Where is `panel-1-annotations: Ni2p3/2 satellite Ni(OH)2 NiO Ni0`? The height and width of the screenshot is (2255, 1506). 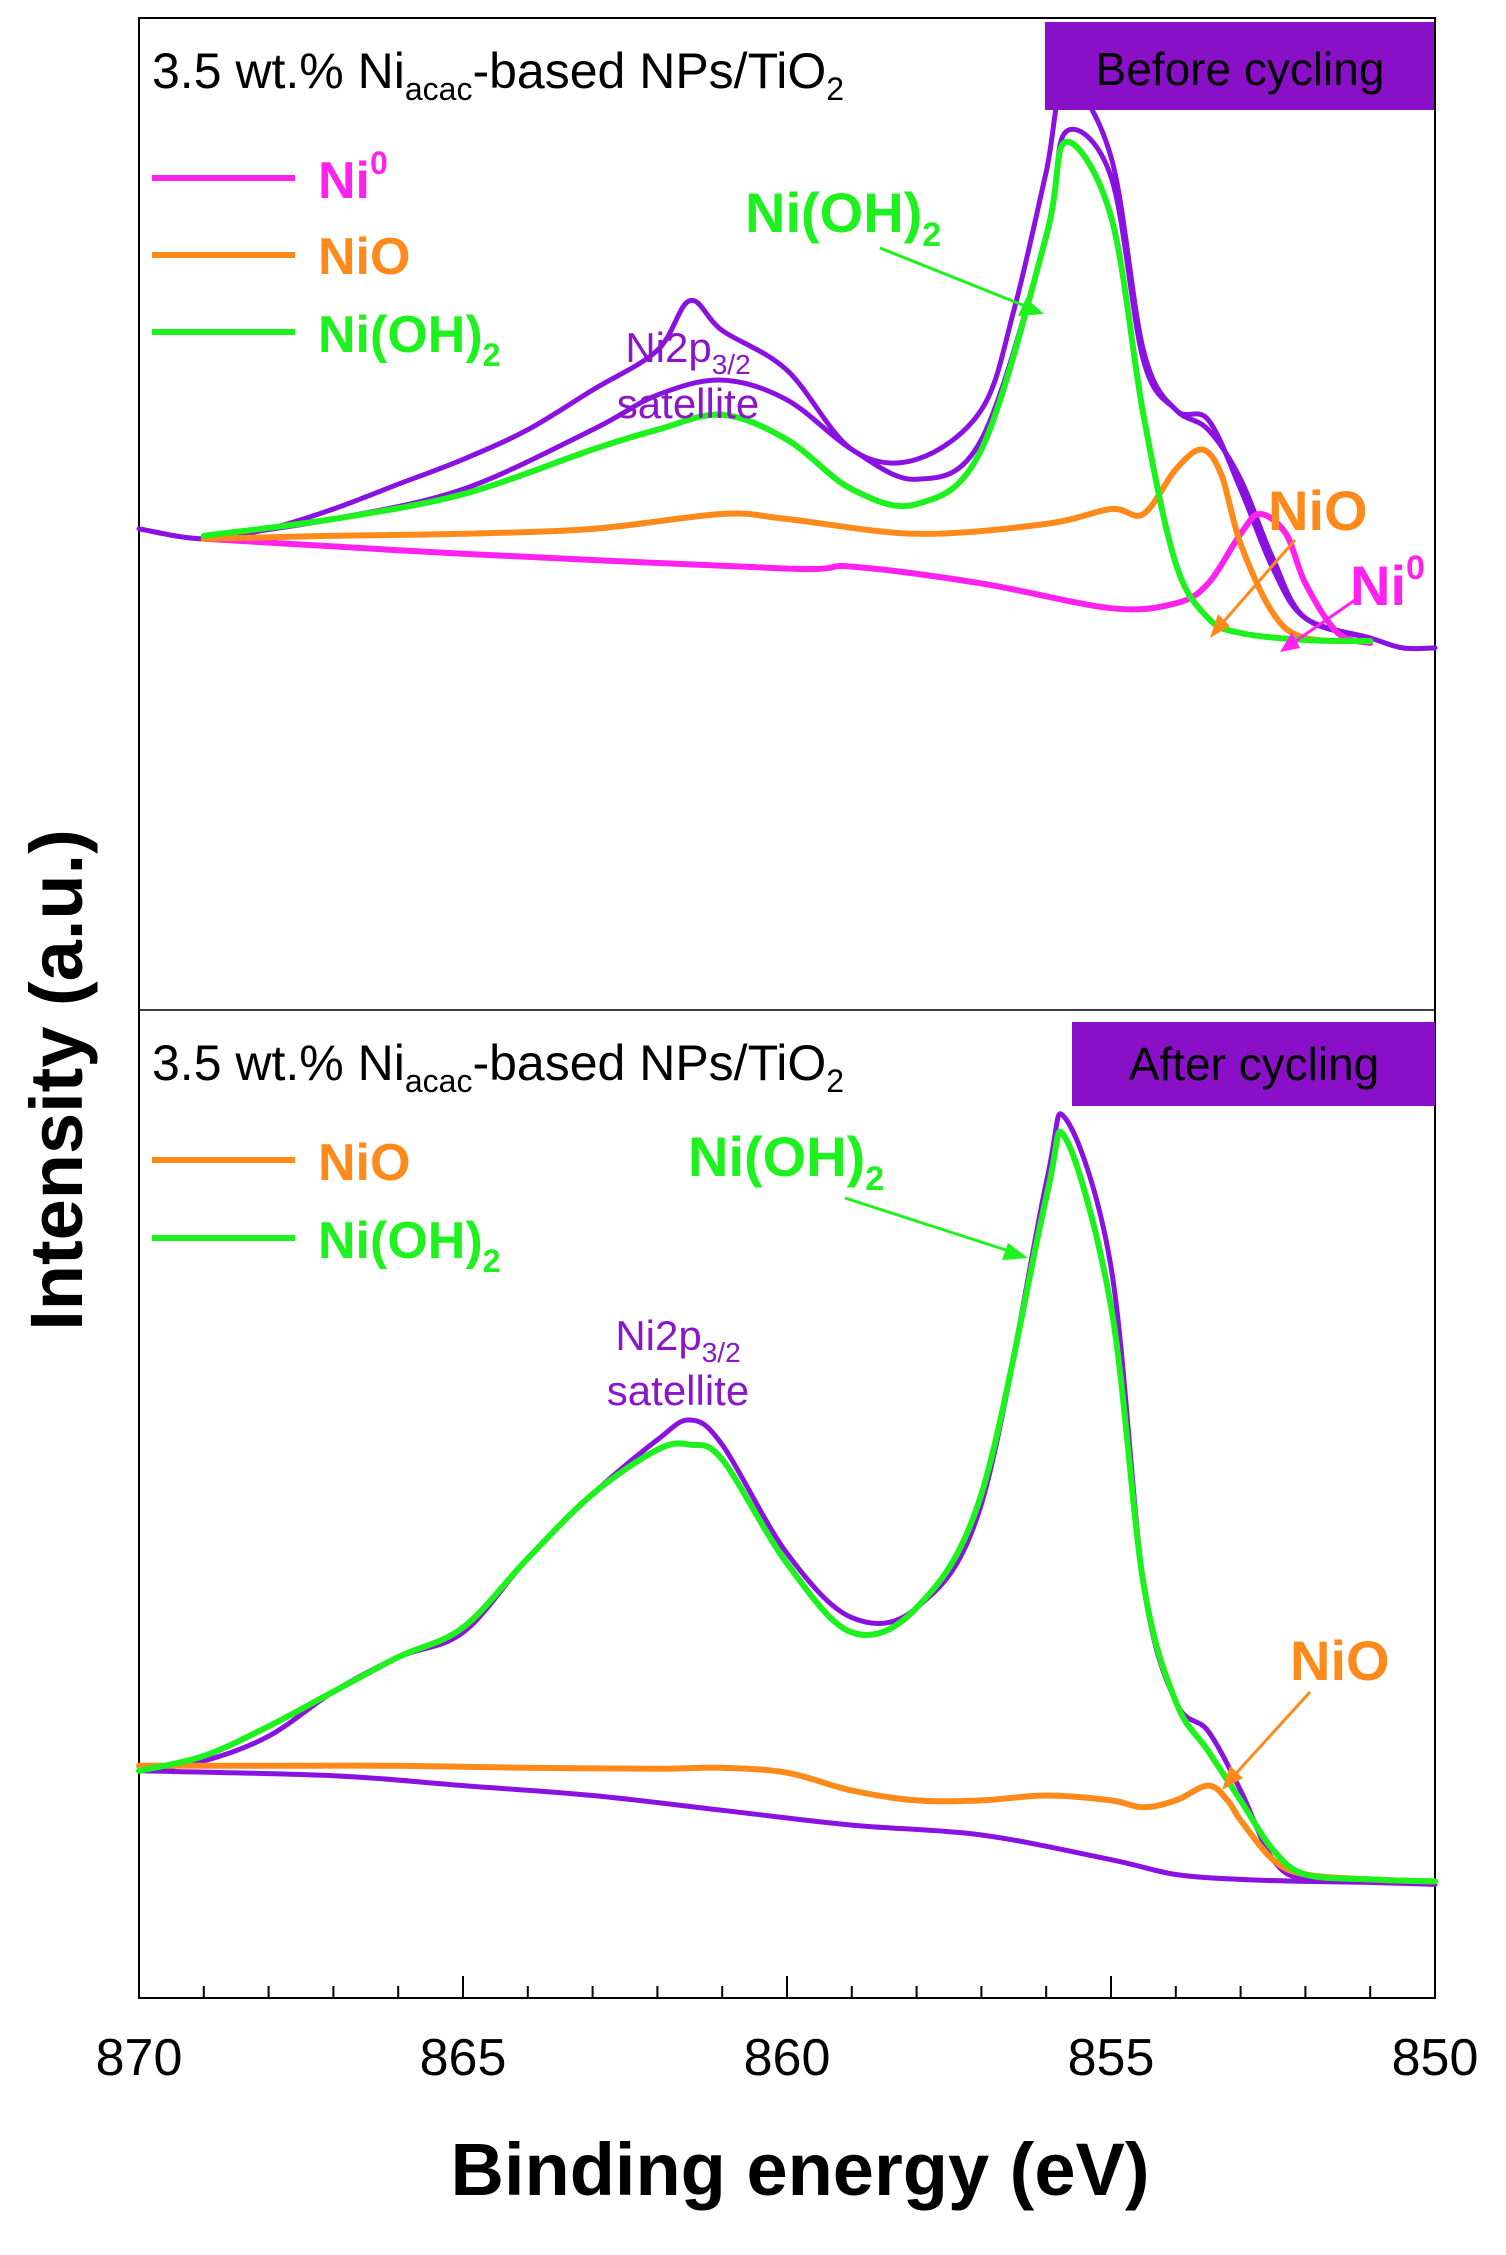 panel-1-annotations: Ni2p3/2 satellite Ni(OH)2 NiO Ni0 is located at coordinates (1021, 416).